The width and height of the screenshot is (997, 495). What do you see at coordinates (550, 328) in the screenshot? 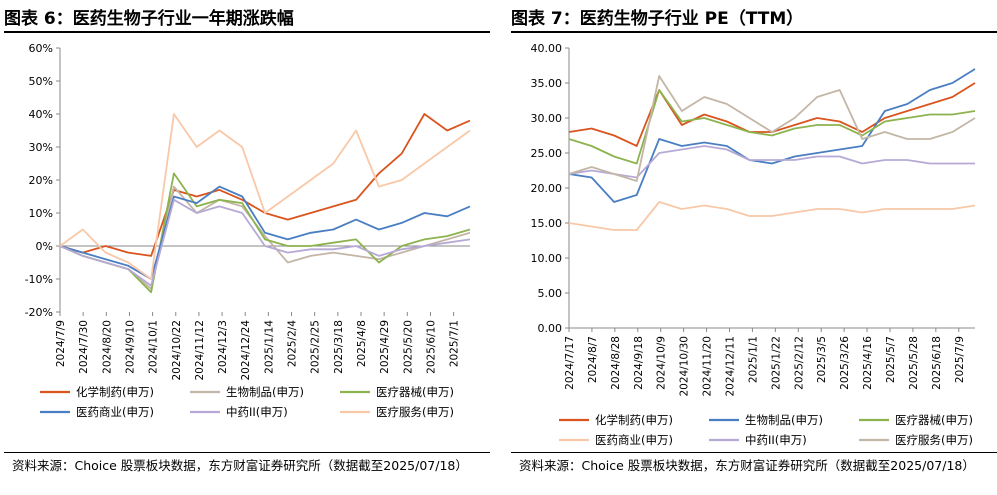
I see `y-tick-label: 0.00` at bounding box center [550, 328].